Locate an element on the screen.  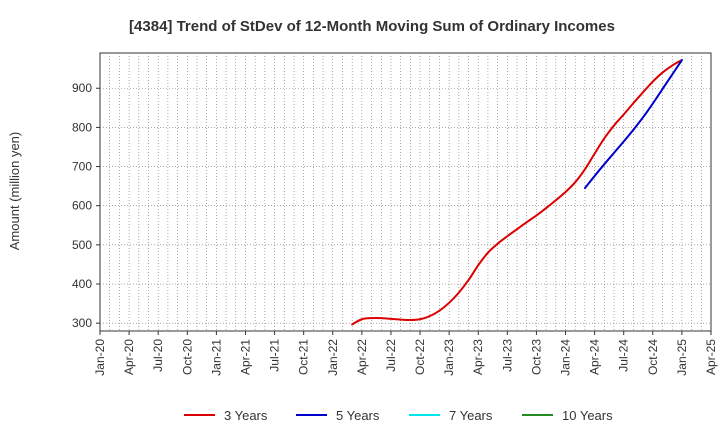
y-axis: 300 400 500 600 700 800 900 is located at coordinates (86, 205).